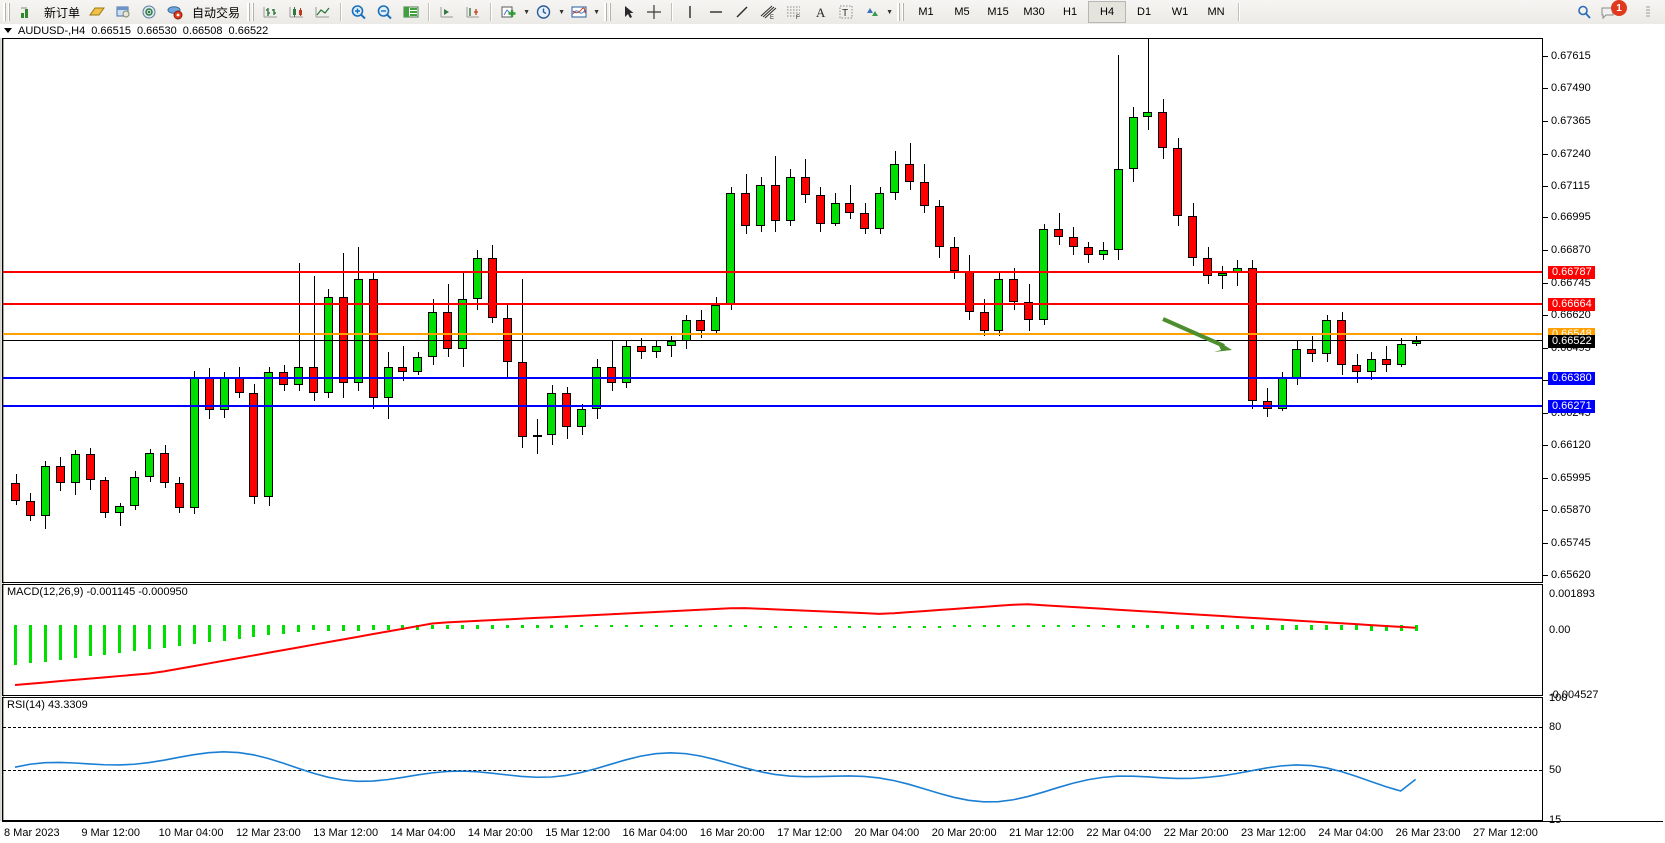 Image resolution: width=1665 pixels, height=843 pixels. I want to click on candlestick-chart-icon, so click(297, 12).